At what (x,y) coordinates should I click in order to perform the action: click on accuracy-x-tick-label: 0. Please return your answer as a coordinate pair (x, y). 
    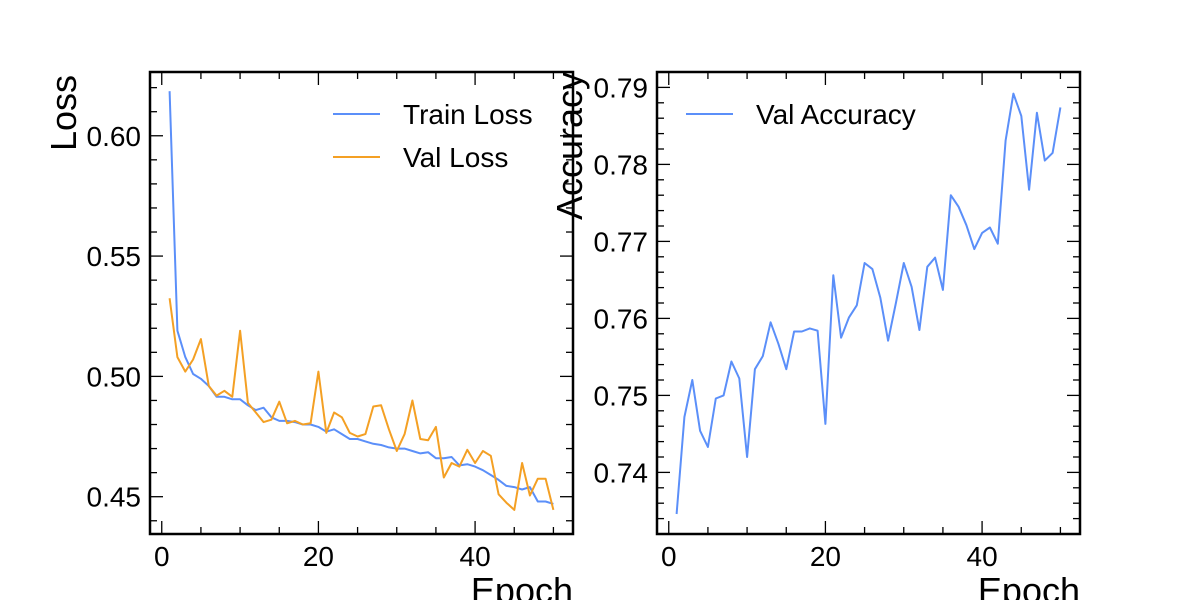
    Looking at the image, I should click on (669, 556).